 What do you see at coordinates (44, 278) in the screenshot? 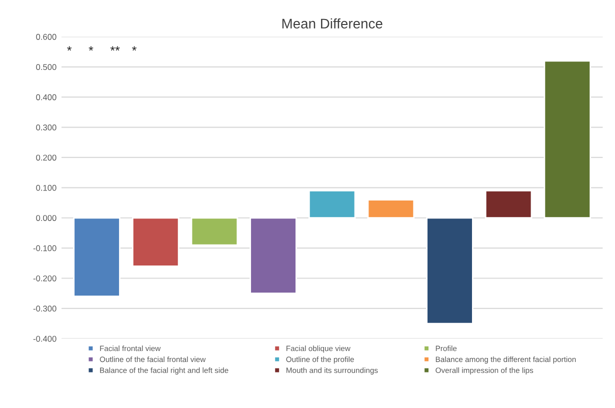
I see `y-tick-label: -0.200` at bounding box center [44, 278].